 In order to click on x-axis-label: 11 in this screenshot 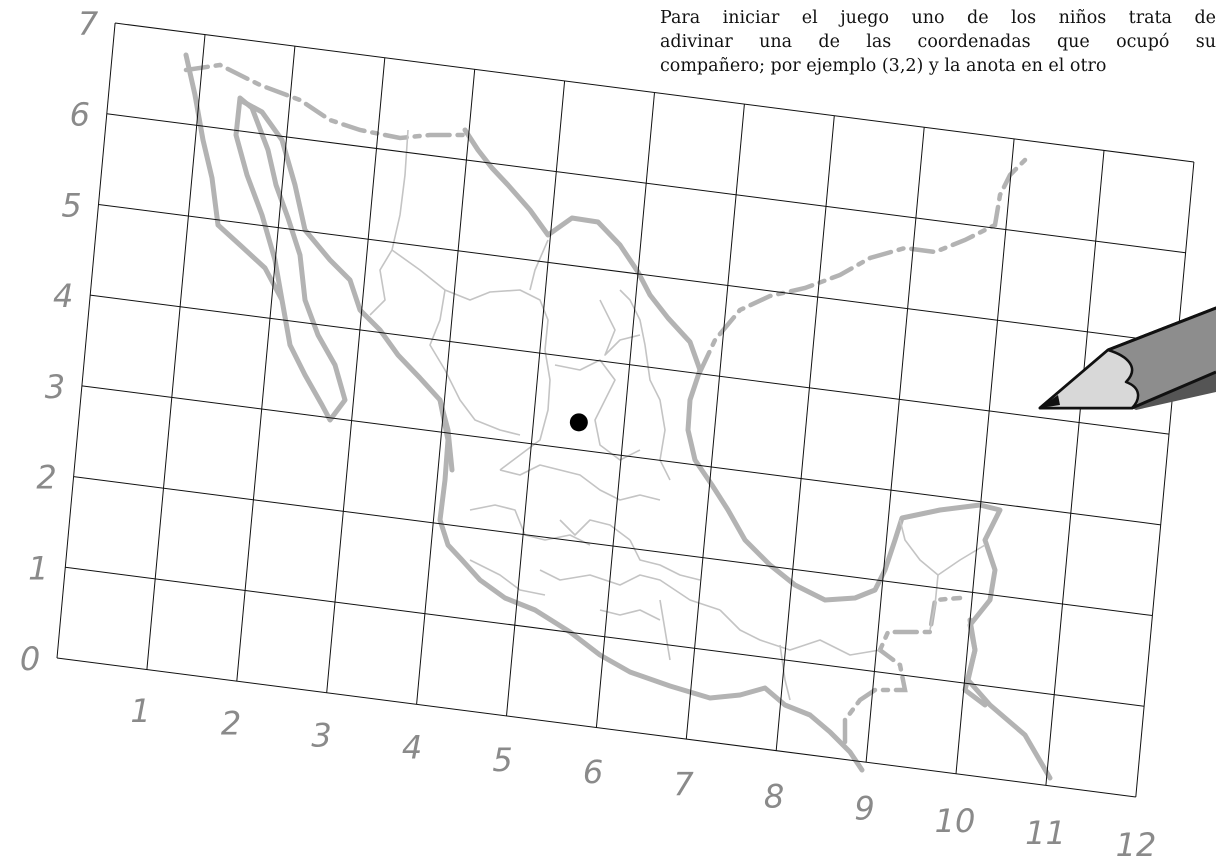, I will do `click(1045, 833)`.